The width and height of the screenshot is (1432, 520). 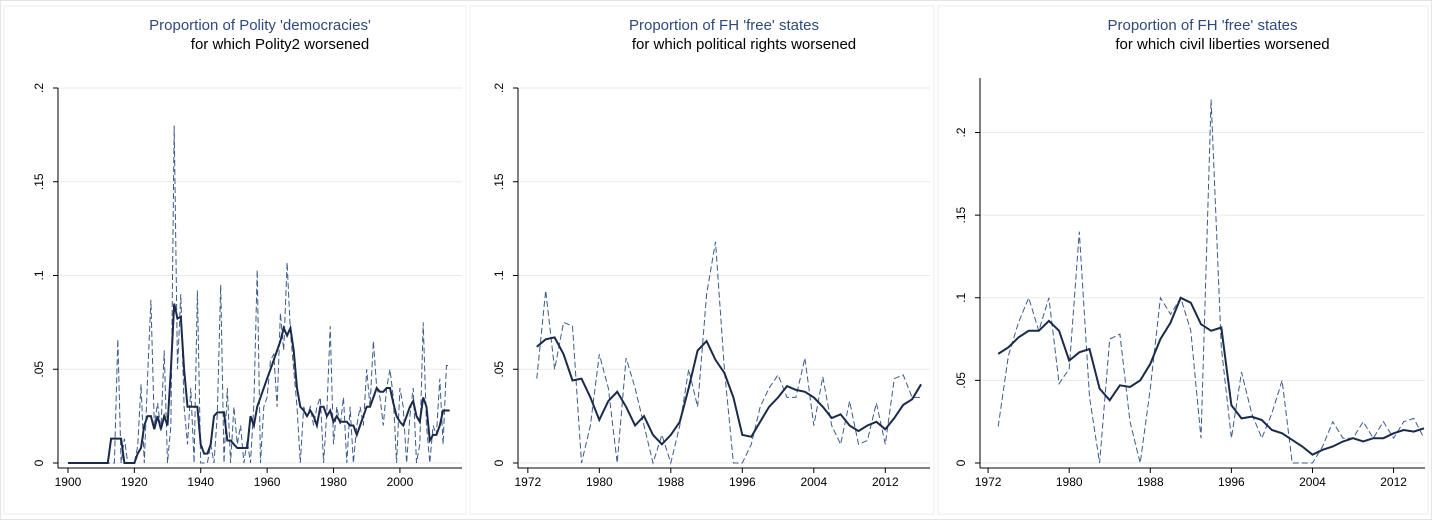 What do you see at coordinates (68, 482) in the screenshot?
I see `x-tick-label: 1900` at bounding box center [68, 482].